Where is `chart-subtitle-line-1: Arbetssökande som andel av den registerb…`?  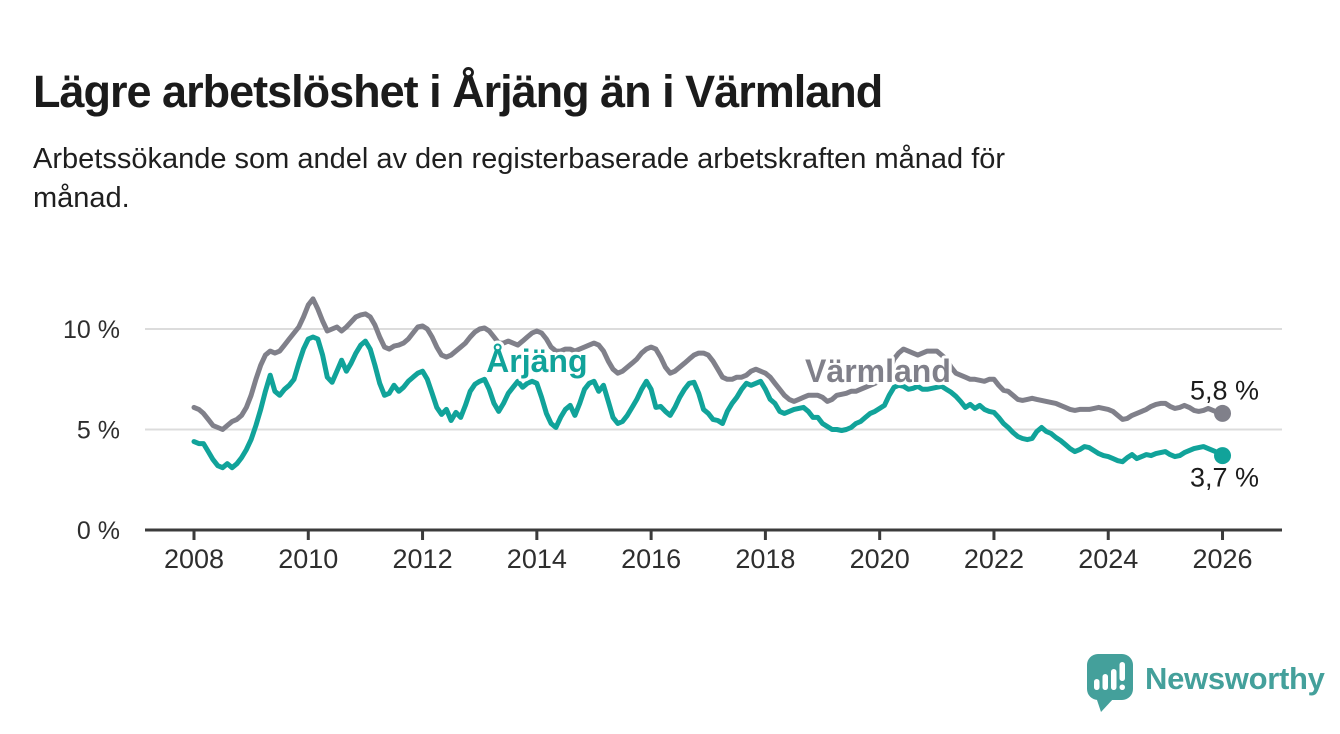 chart-subtitle-line-1: Arbetssökande som andel av den registerb… is located at coordinates (519, 159).